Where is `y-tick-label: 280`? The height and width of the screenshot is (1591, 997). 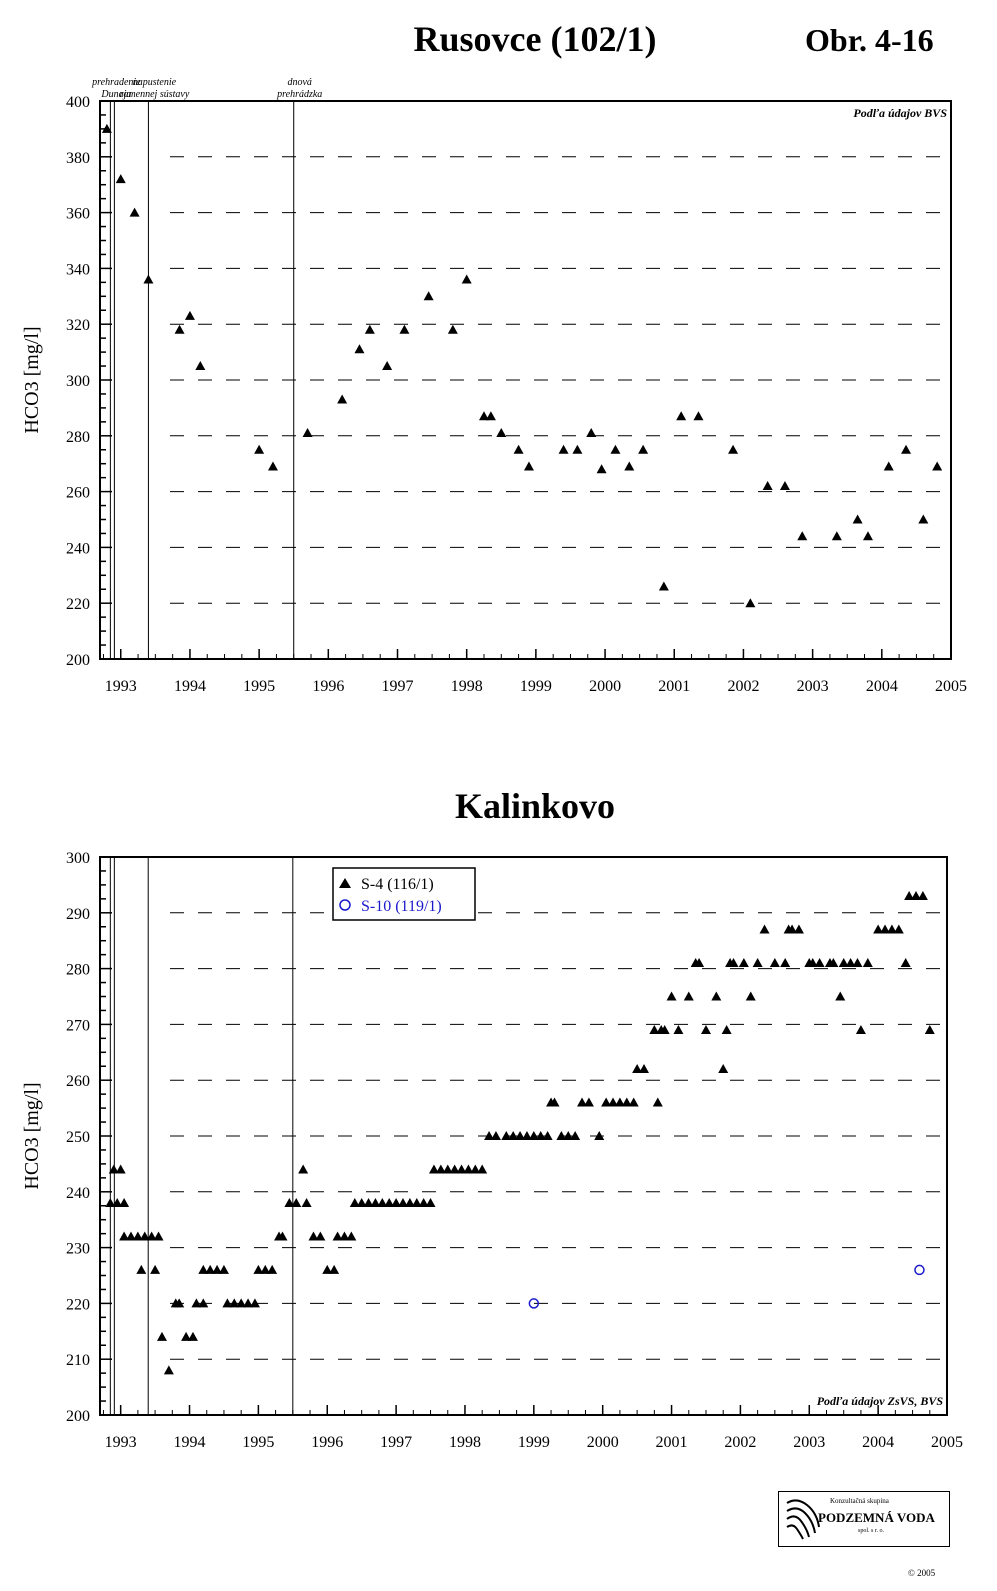 y-tick-label: 280 is located at coordinates (78, 970).